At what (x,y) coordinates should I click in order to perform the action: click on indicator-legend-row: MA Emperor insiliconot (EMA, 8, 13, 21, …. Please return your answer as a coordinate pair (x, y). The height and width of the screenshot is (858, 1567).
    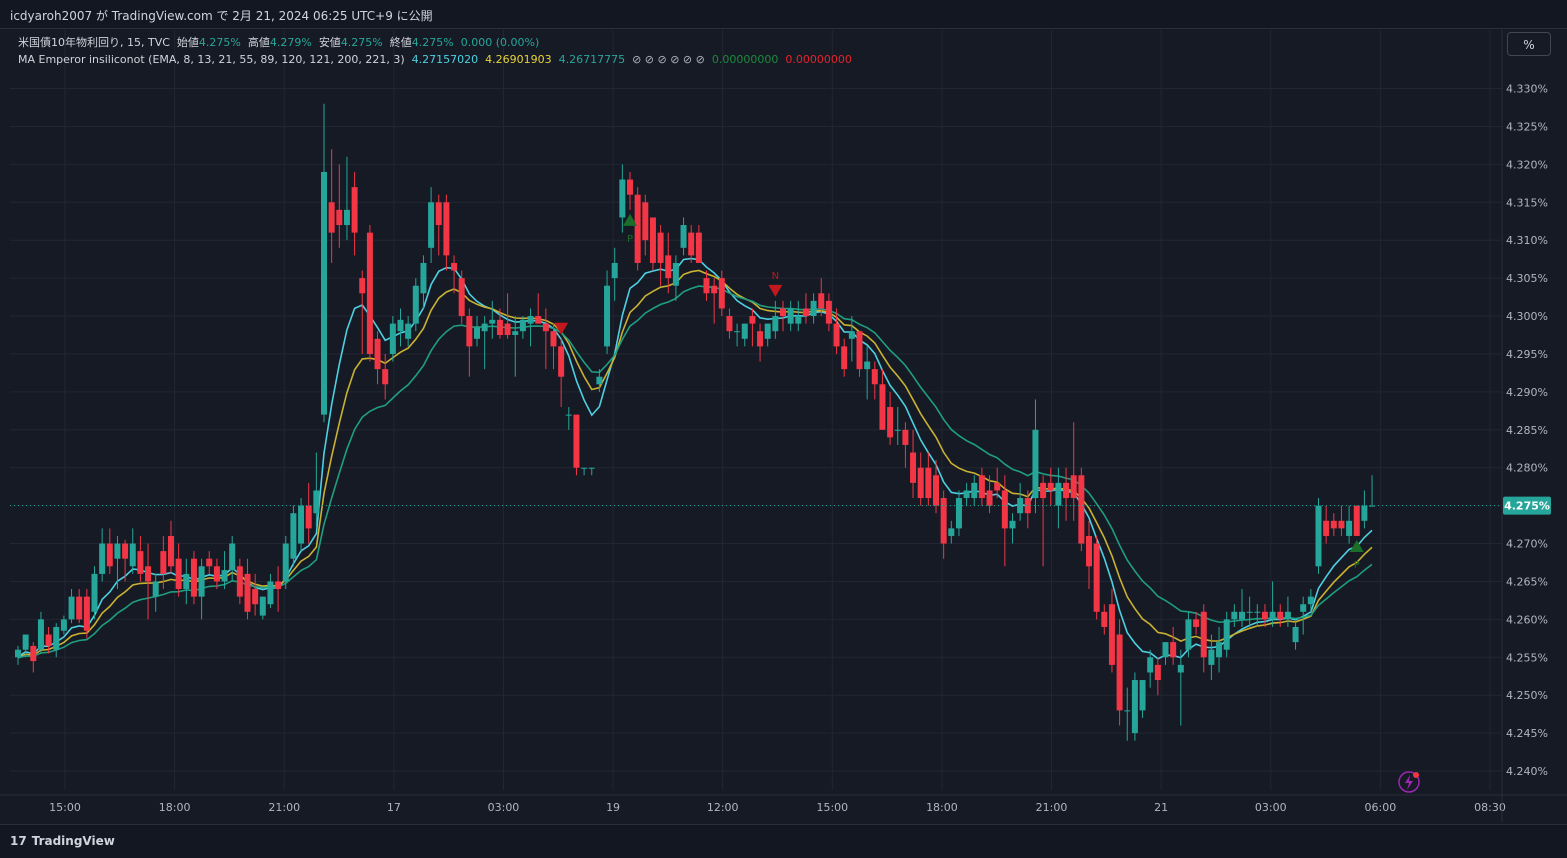
    Looking at the image, I should click on (435, 59).